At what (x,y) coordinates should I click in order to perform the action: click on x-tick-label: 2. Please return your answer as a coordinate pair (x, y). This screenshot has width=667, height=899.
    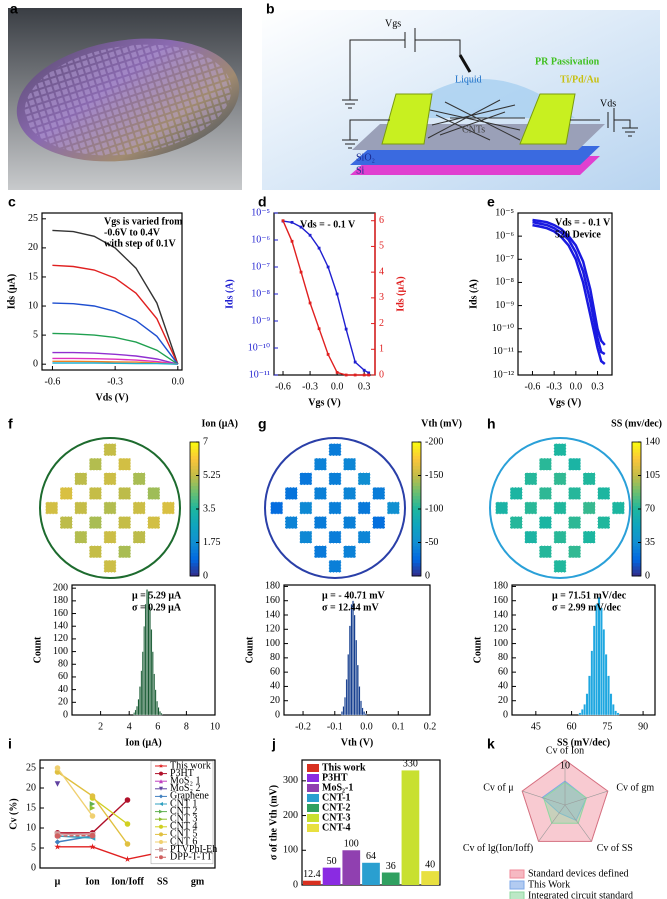
    Looking at the image, I should click on (100, 726).